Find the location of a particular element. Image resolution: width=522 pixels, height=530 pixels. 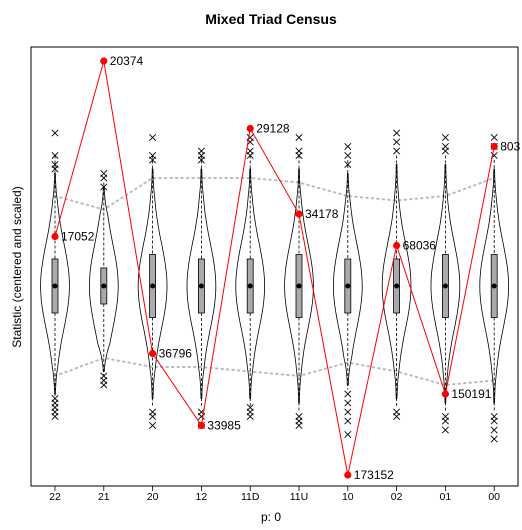

observed-label-20: 36796 is located at coordinates (176, 354).